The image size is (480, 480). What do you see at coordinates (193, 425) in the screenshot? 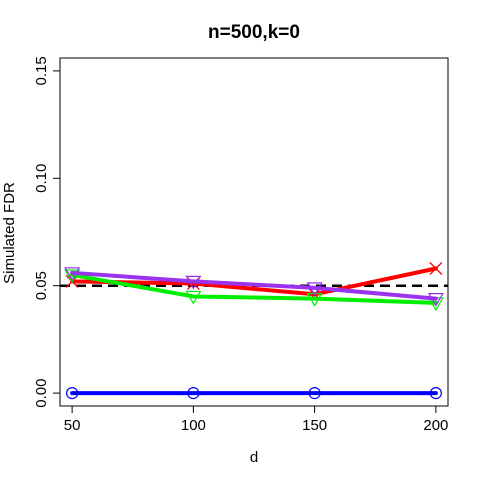
I see `x-tick-label: 100` at bounding box center [193, 425].